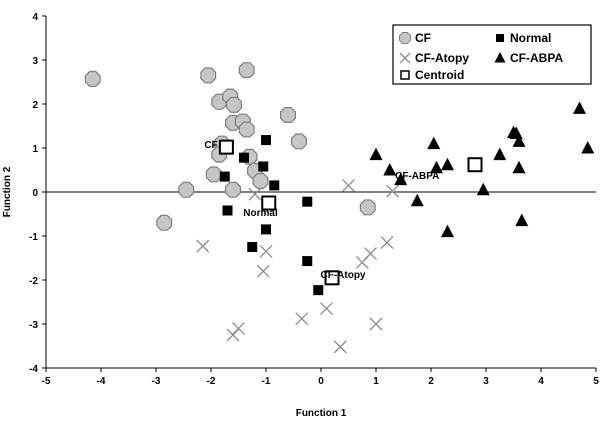 The image size is (606, 421). I want to click on centroid-labels: CF Normal CF-Atopy CF-ABPA, so click(321, 210).